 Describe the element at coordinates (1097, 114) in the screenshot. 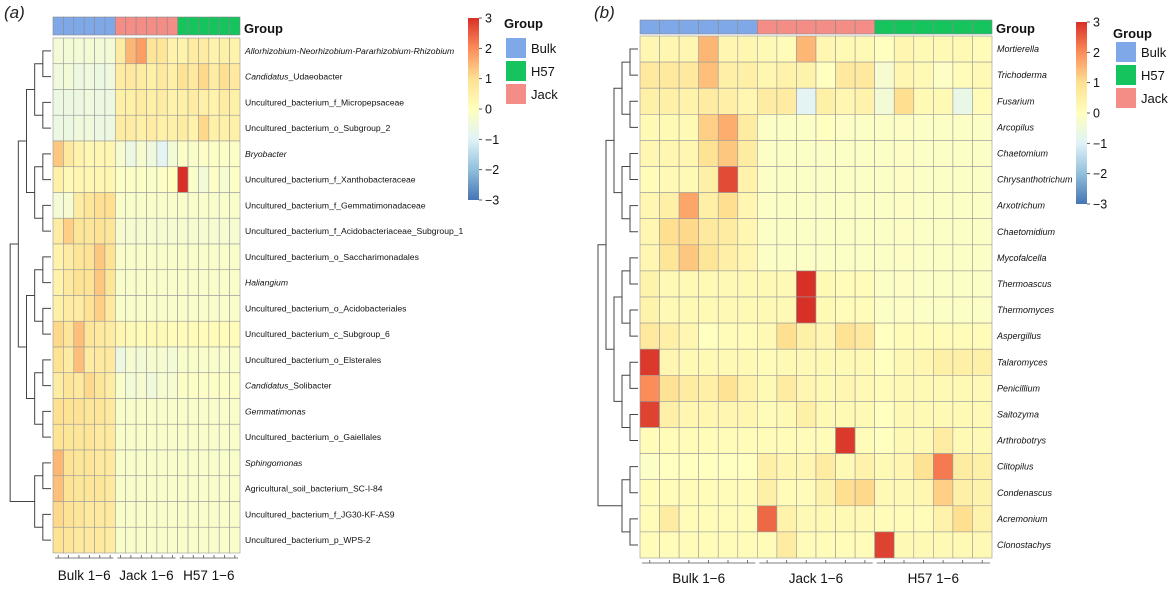

I see `panel-b-colorbar-ticks: 3 2 1 0 −1 −2 −3` at that location.